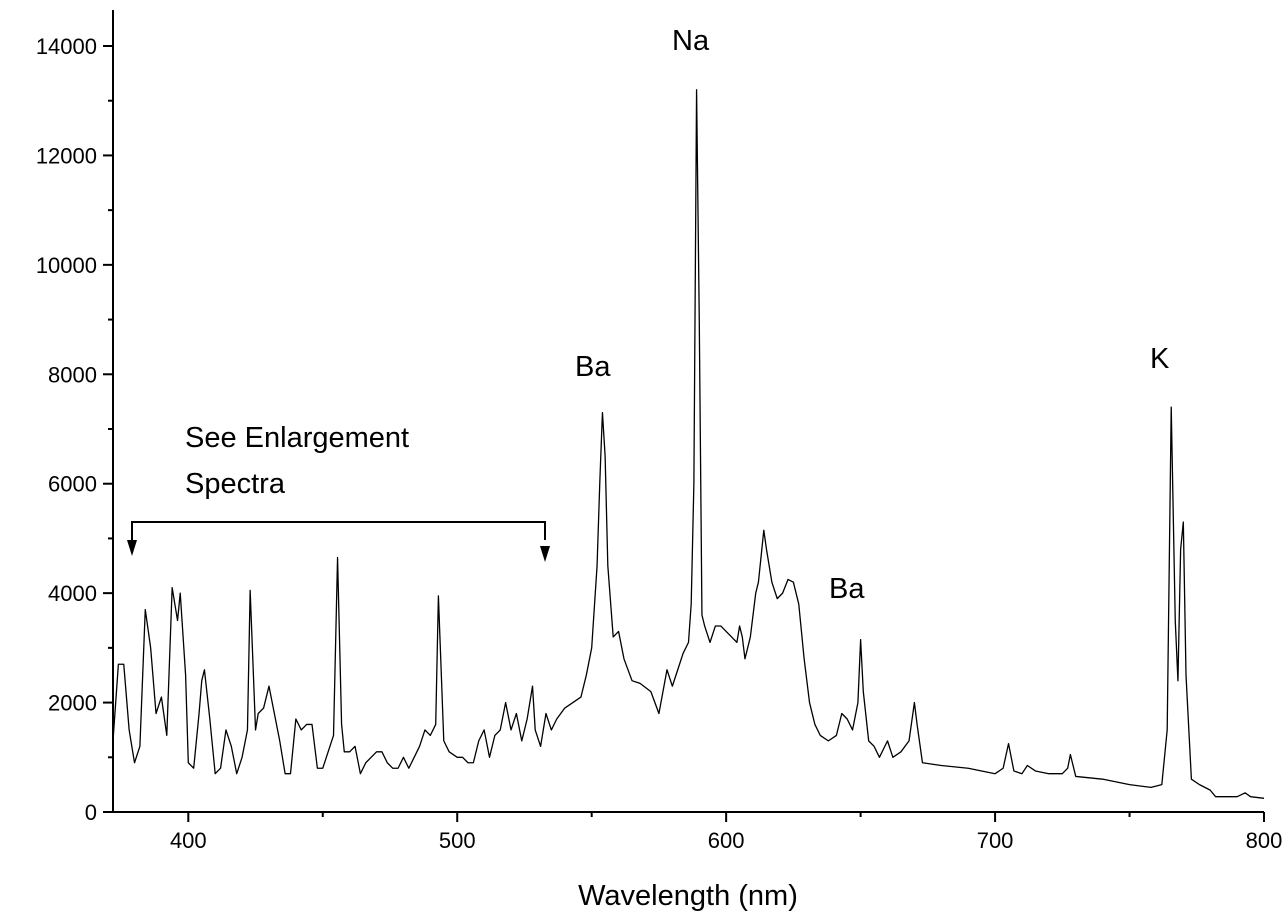 Image resolution: width=1282 pixels, height=923 pixels. I want to click on y-tick-label: 14000, so click(66, 46).